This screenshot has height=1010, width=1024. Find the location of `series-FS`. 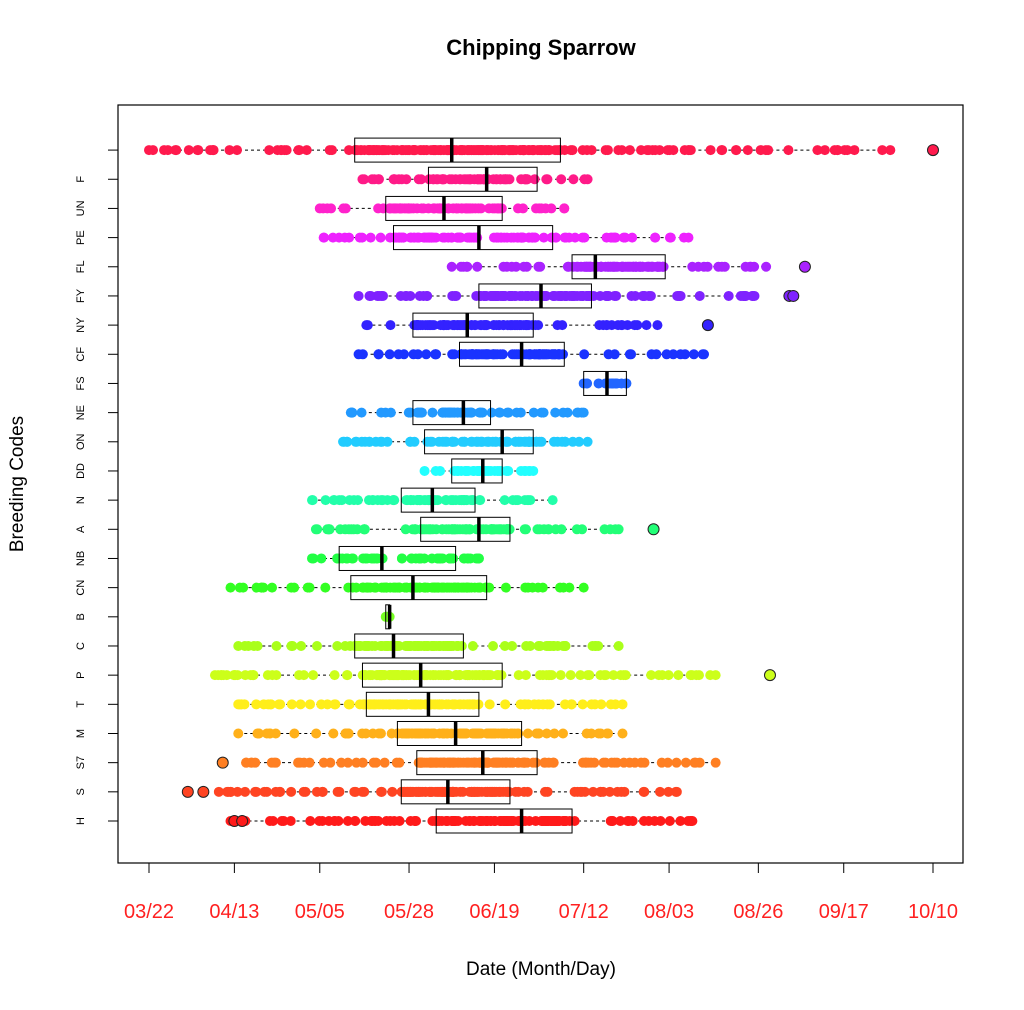

series-FS is located at coordinates (605, 383).